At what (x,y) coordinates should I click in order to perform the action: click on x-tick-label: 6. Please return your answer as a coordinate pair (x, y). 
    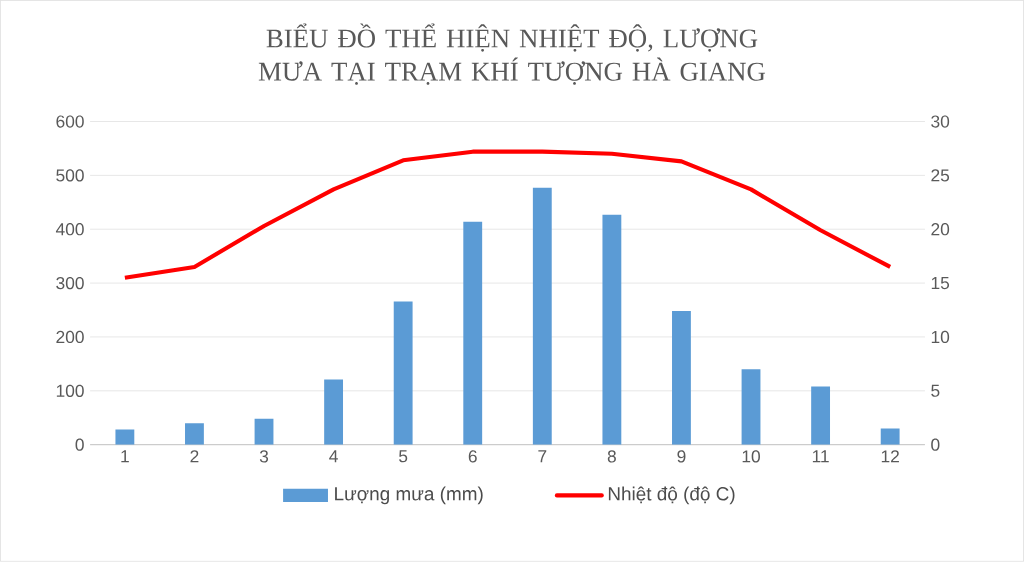
    Looking at the image, I should click on (472, 456).